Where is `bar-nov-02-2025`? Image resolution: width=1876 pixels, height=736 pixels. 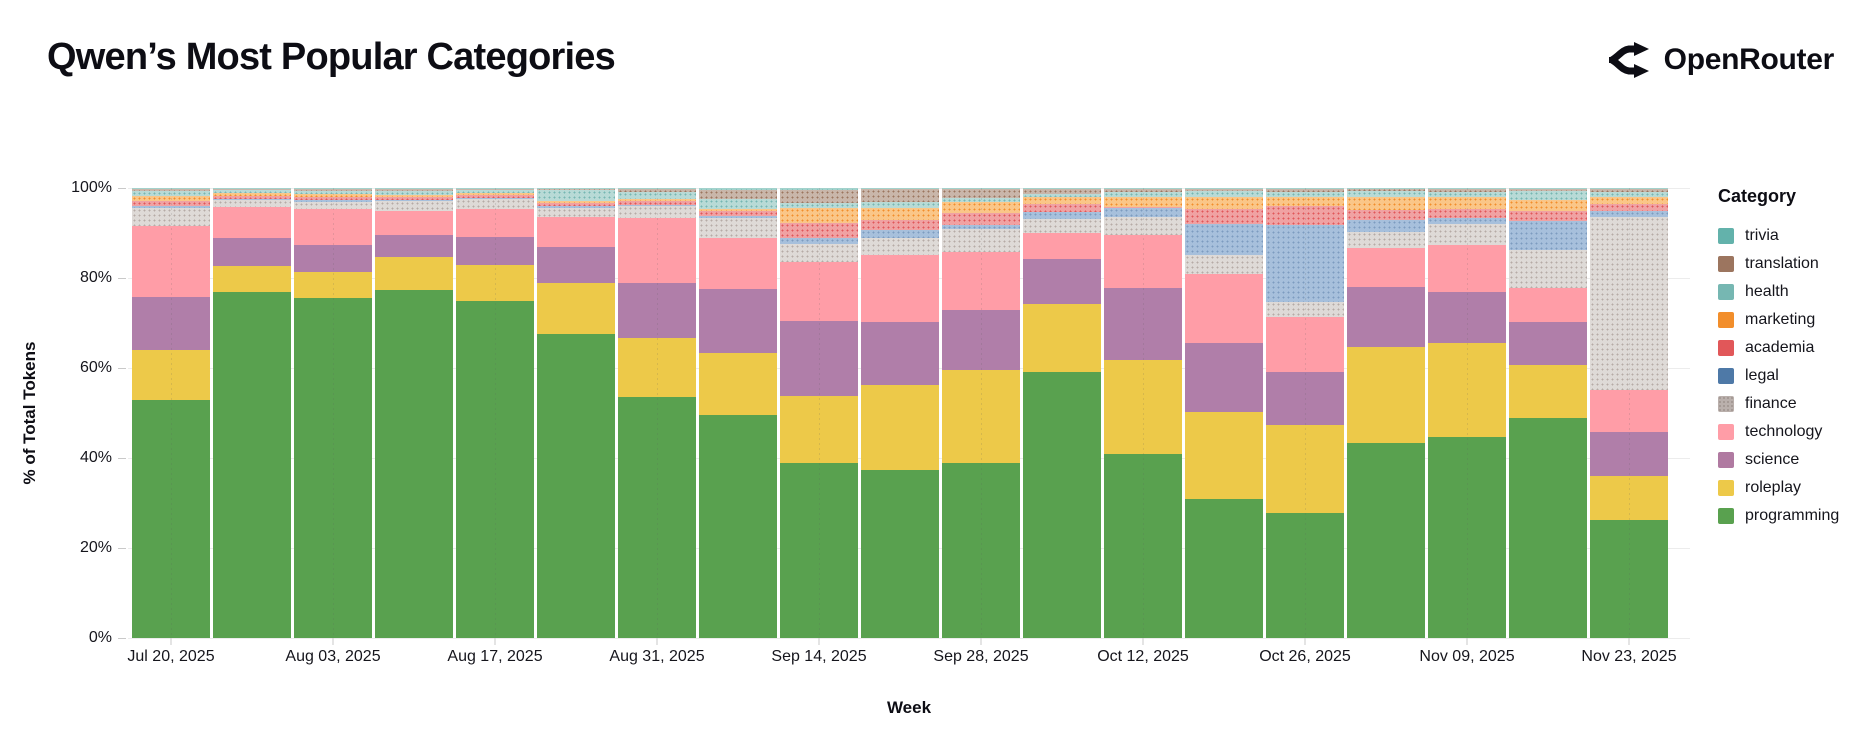 bar-nov-02-2025 is located at coordinates (1386, 413).